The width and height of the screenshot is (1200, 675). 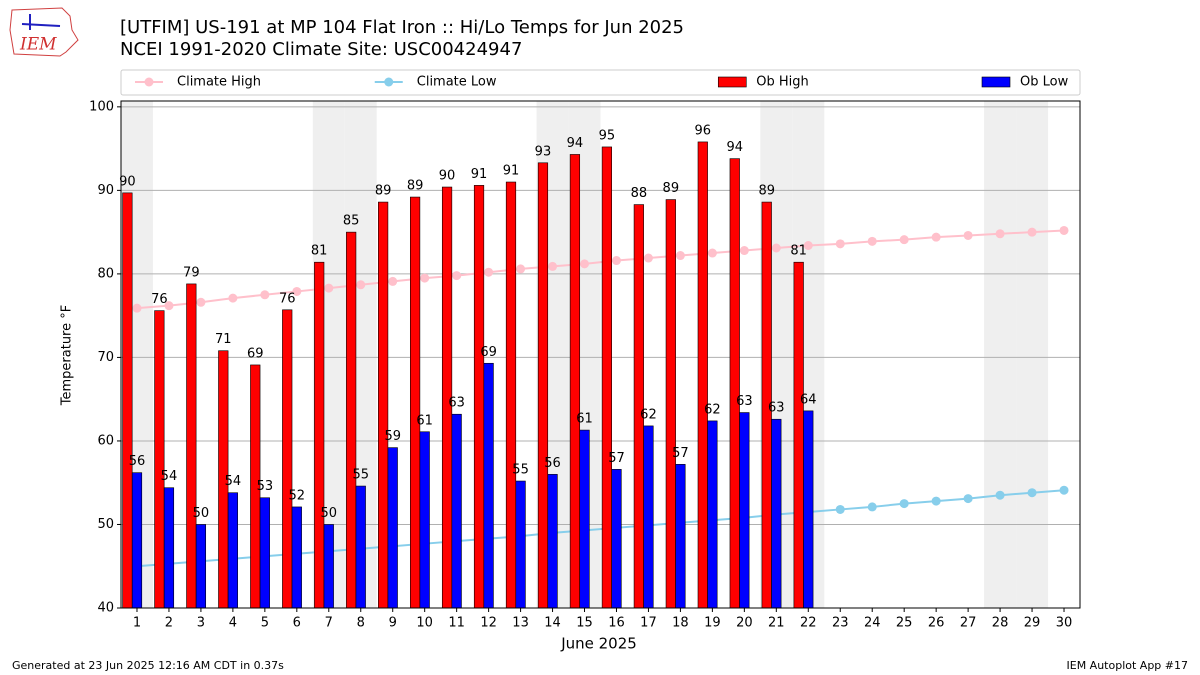 What do you see at coordinates (712, 623) in the screenshot?
I see `x-tick-label: 19` at bounding box center [712, 623].